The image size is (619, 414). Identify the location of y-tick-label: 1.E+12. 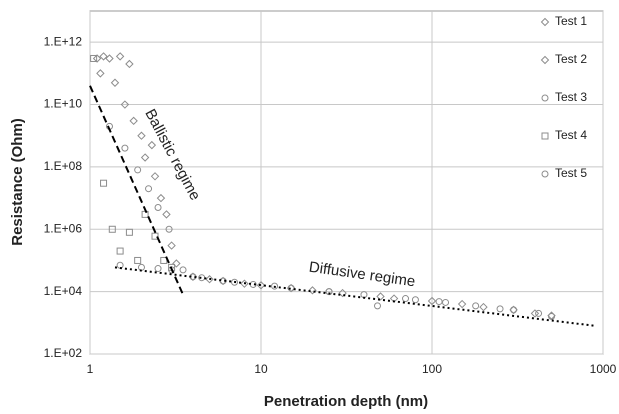
(63, 41).